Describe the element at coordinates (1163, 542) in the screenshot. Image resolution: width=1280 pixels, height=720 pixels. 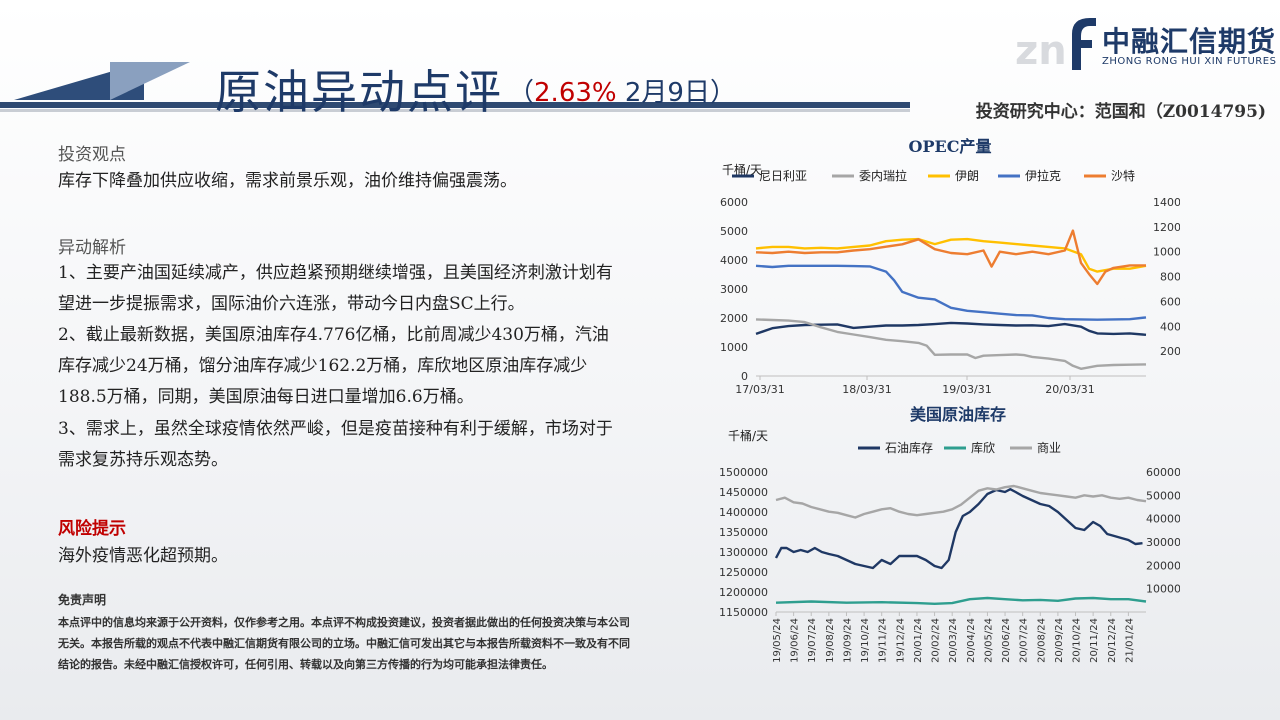
I see `y-right-tick-3: 300000` at that location.